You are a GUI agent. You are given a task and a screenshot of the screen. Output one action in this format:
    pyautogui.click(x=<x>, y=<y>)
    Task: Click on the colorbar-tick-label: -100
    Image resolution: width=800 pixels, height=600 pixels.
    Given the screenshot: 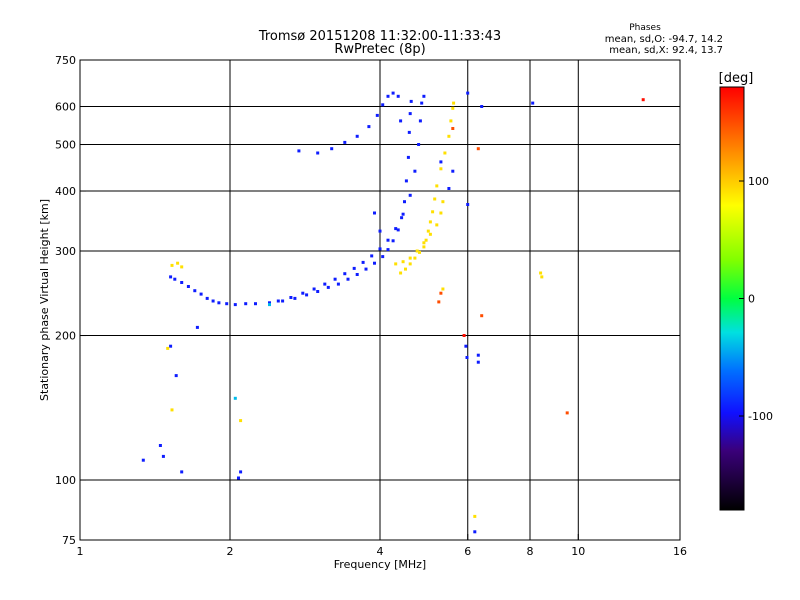 What is the action you would take?
    pyautogui.click(x=760, y=416)
    